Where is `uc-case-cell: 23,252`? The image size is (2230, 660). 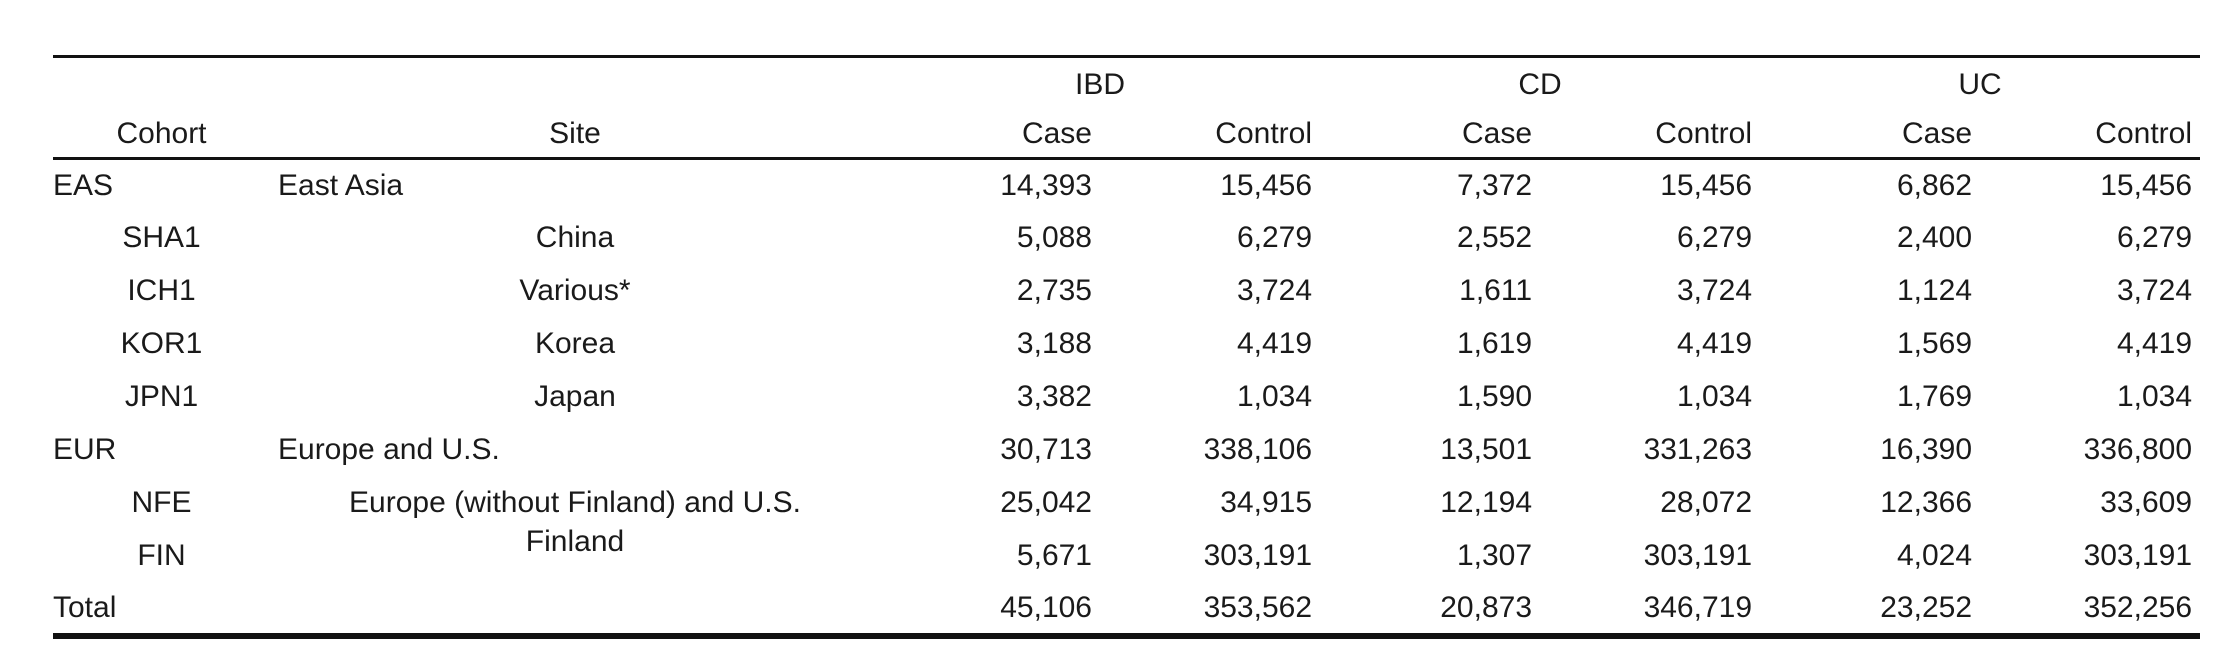
uc-case-cell: 23,252 is located at coordinates (1926, 607).